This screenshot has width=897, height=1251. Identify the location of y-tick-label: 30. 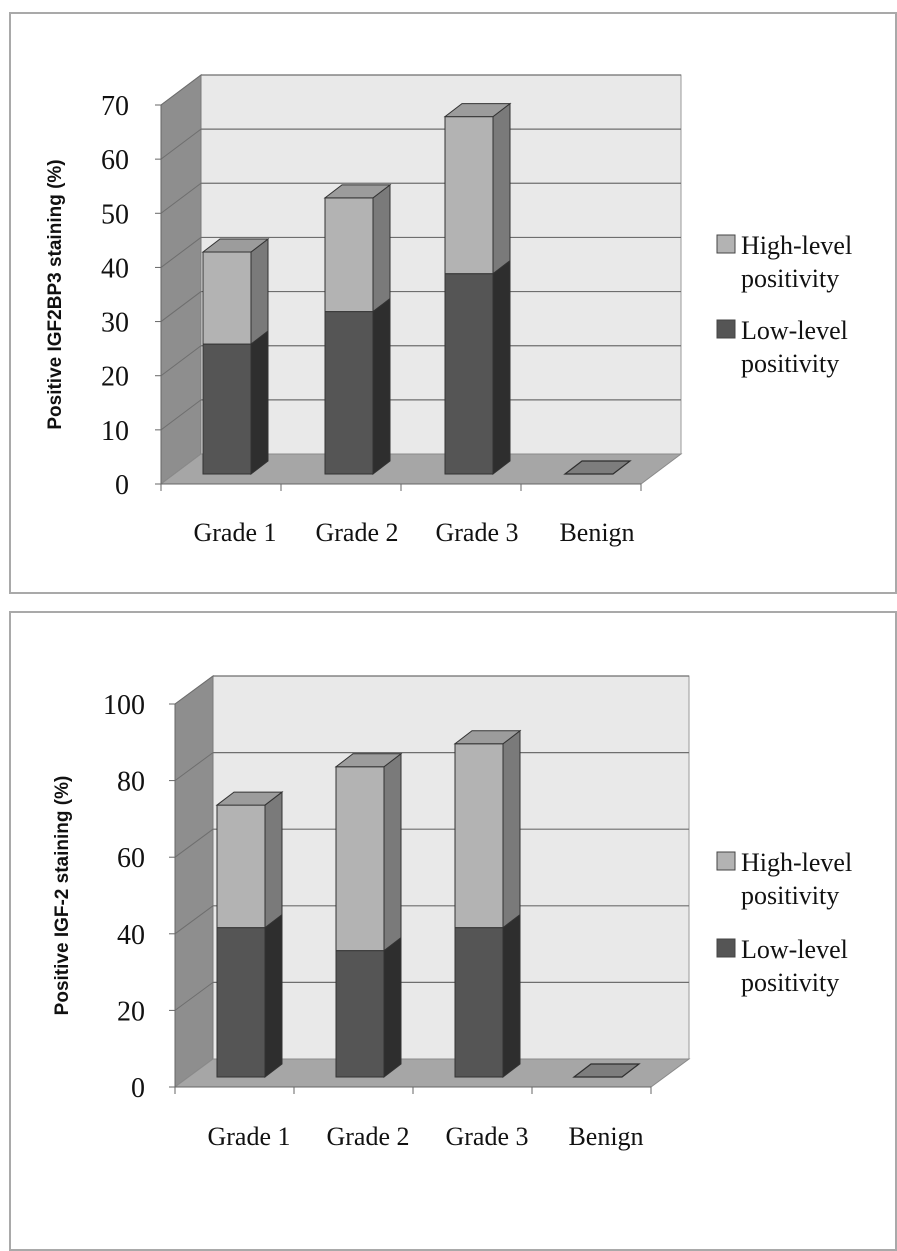
(115, 323).